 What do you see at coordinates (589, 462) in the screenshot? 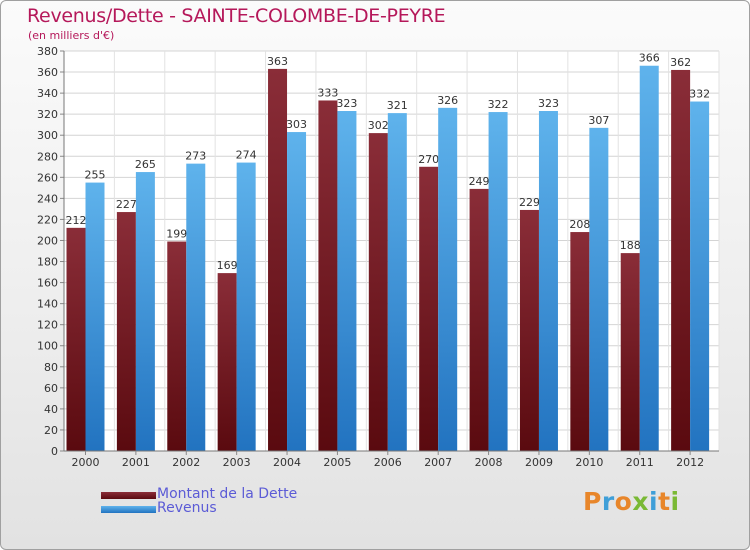
I see `x-tick-label: 2010` at bounding box center [589, 462].